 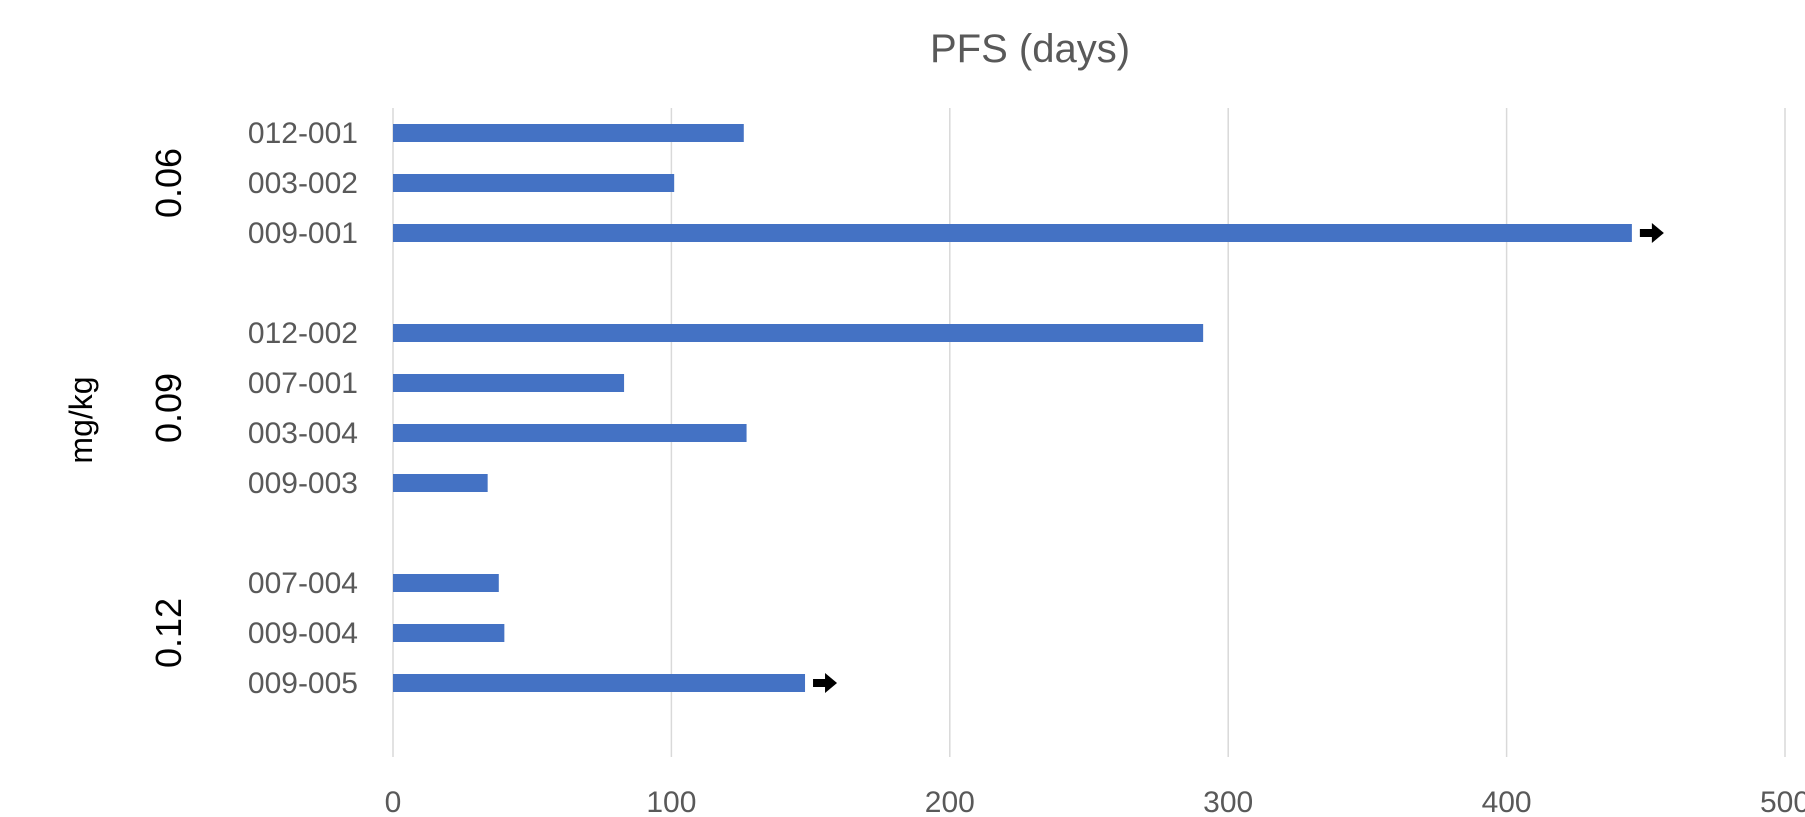 I want to click on y-axis-label: mg/kg, so click(x=81, y=419).